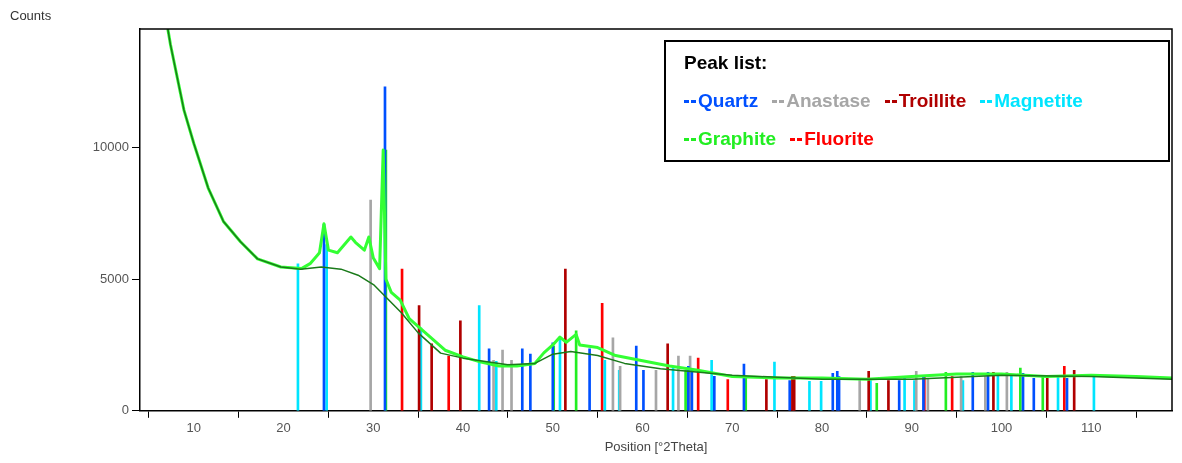 The image size is (1182, 463). I want to click on y-tick-label: 10000, so click(110, 147).